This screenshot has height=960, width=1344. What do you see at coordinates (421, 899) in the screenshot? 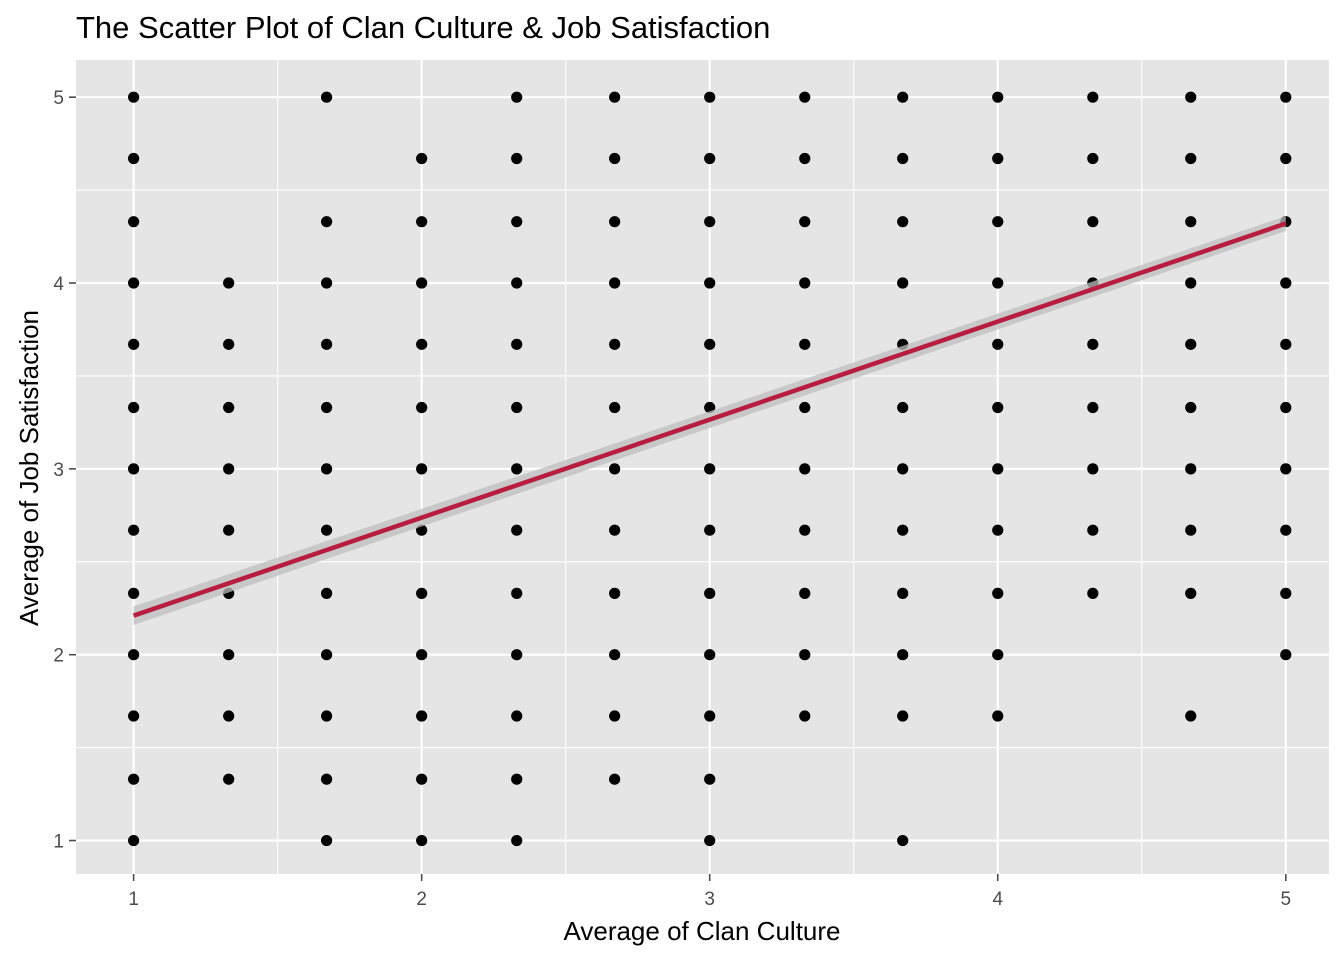
I see `x-tick-label: 2` at bounding box center [421, 899].